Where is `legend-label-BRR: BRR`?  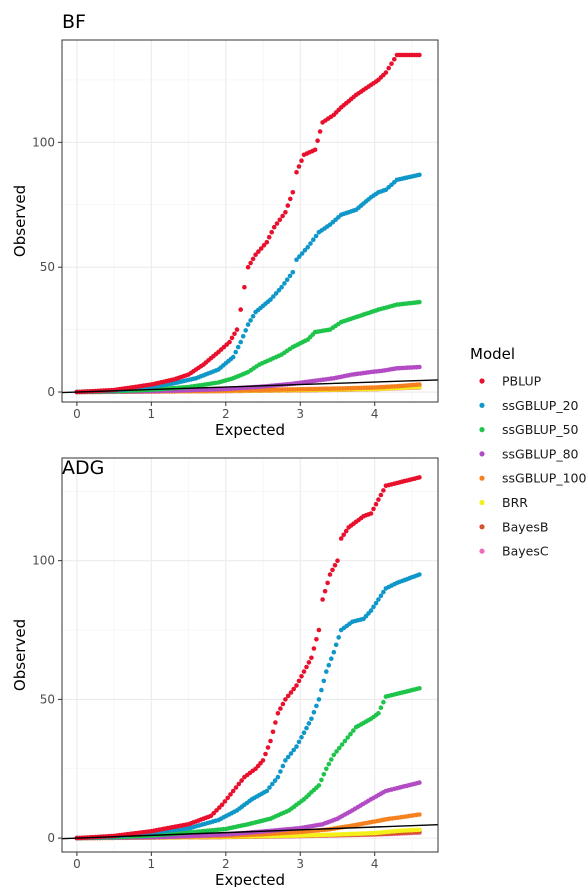 legend-label-BRR: BRR is located at coordinates (515, 502).